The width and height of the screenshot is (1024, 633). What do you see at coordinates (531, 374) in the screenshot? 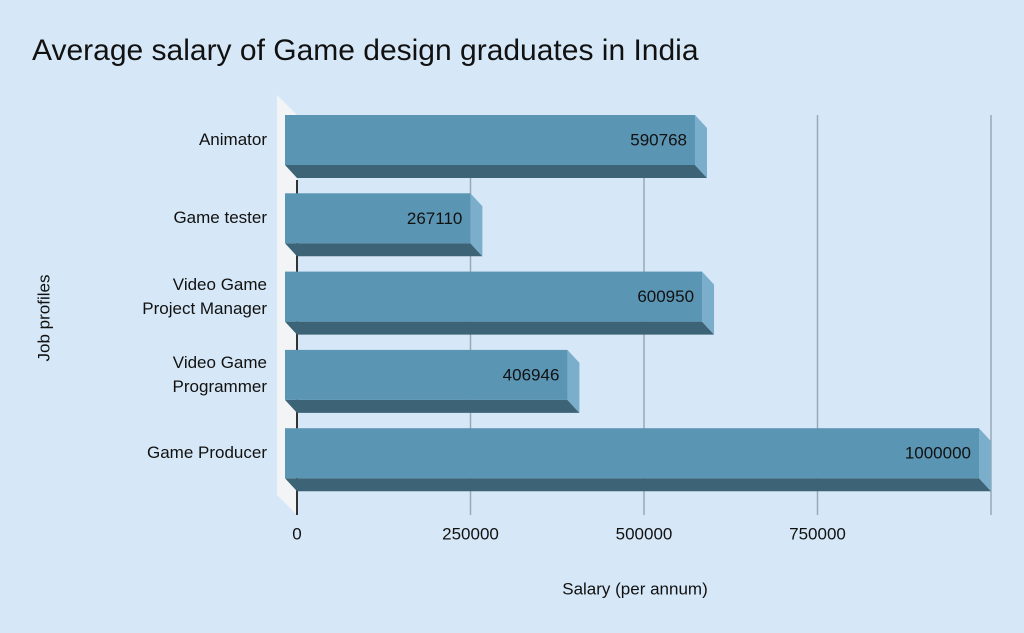
I see `value-label: 406946` at bounding box center [531, 374].